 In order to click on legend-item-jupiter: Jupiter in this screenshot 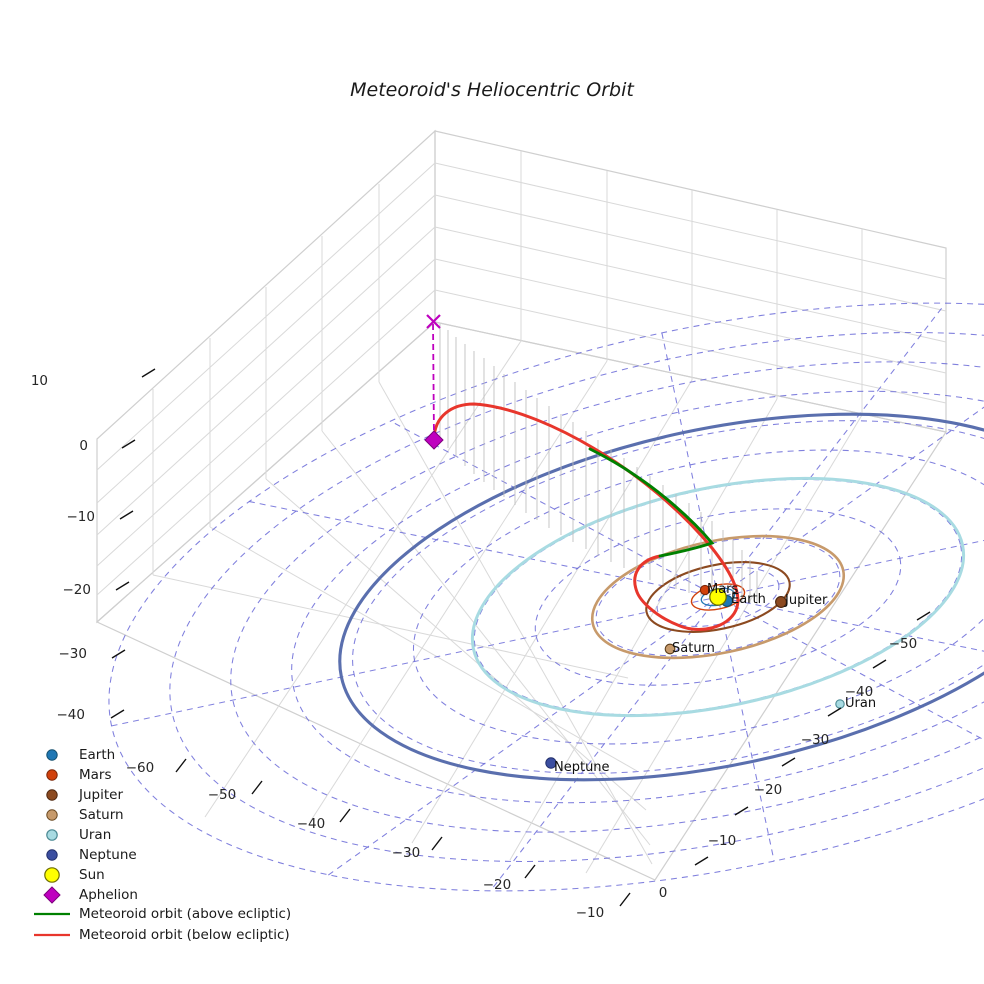, I will do `click(85, 795)`.